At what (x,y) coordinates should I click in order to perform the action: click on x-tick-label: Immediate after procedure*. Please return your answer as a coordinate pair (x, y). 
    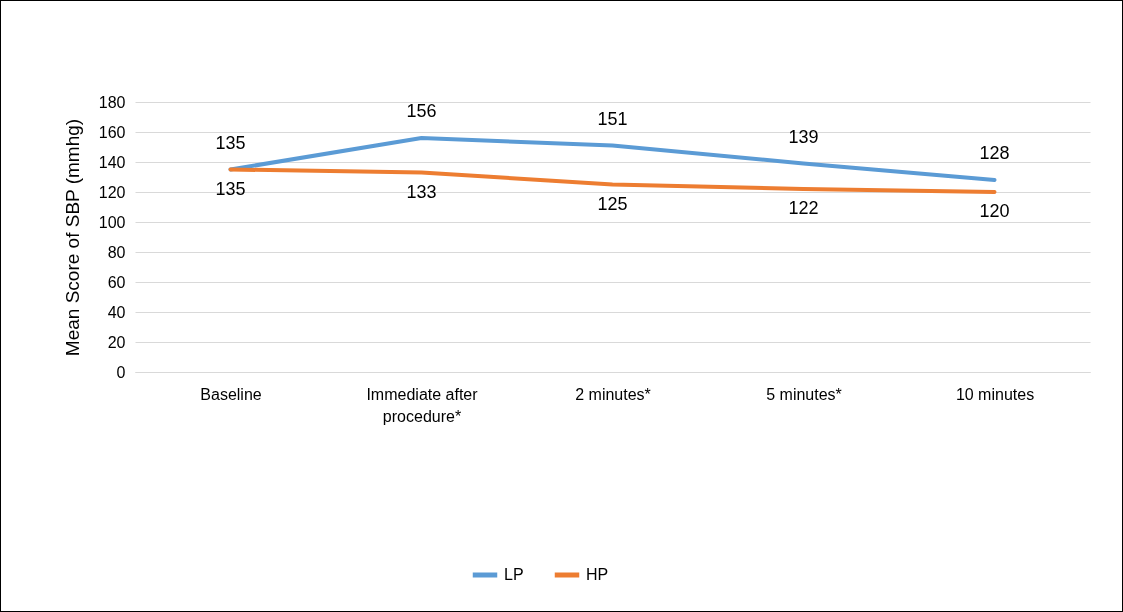
    Looking at the image, I should click on (422, 405).